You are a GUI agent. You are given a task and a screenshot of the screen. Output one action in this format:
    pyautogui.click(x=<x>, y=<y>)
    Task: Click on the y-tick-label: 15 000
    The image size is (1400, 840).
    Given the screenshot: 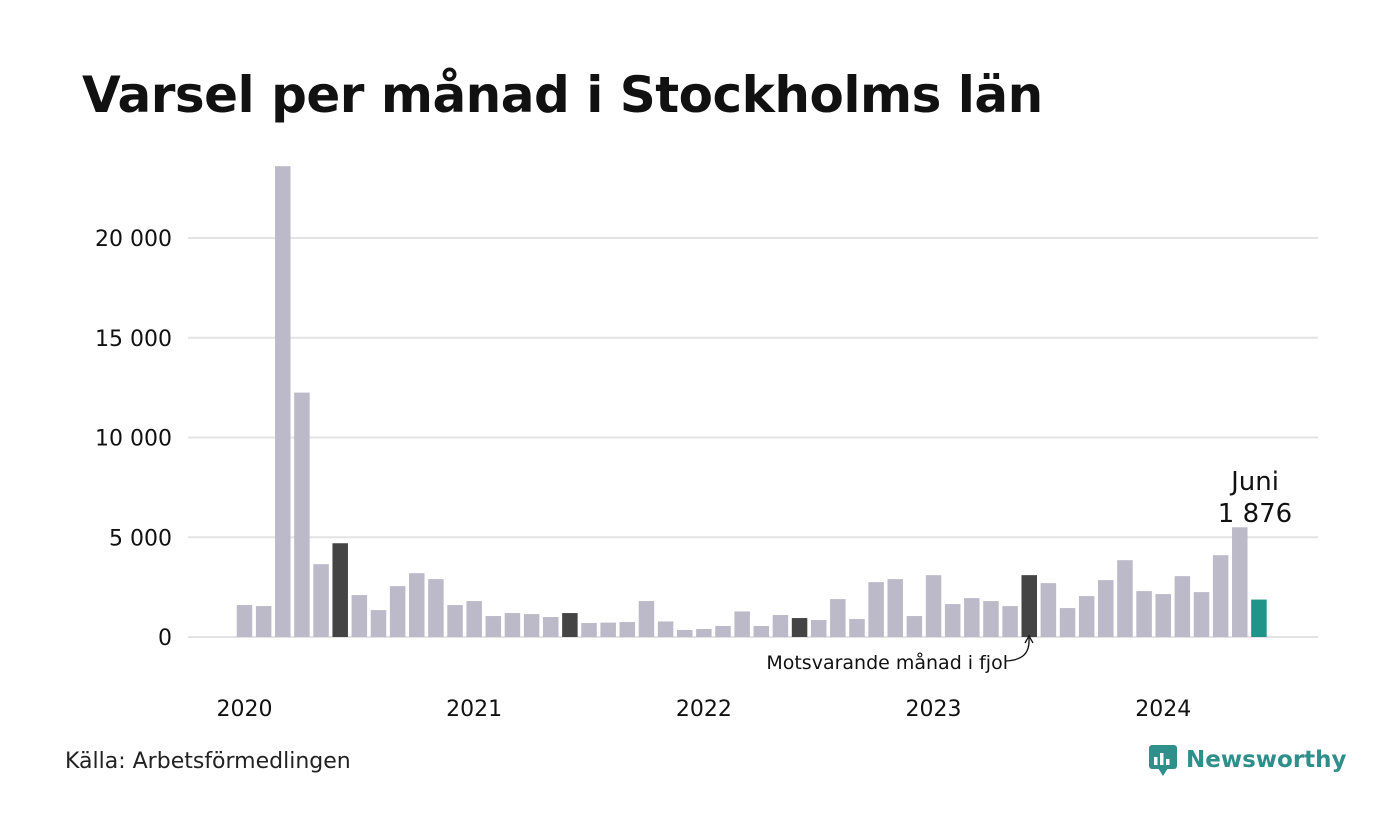 What is the action you would take?
    pyautogui.click(x=133, y=339)
    